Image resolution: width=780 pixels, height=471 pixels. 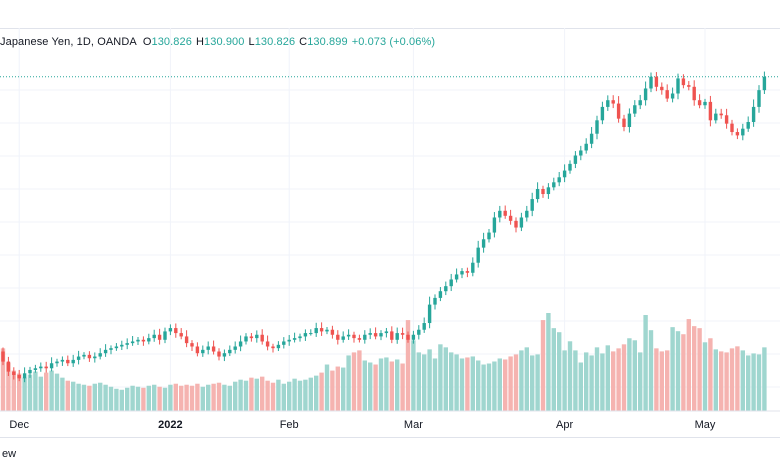 I want to click on bottom-toolbar-label: ew, so click(x=9, y=454).